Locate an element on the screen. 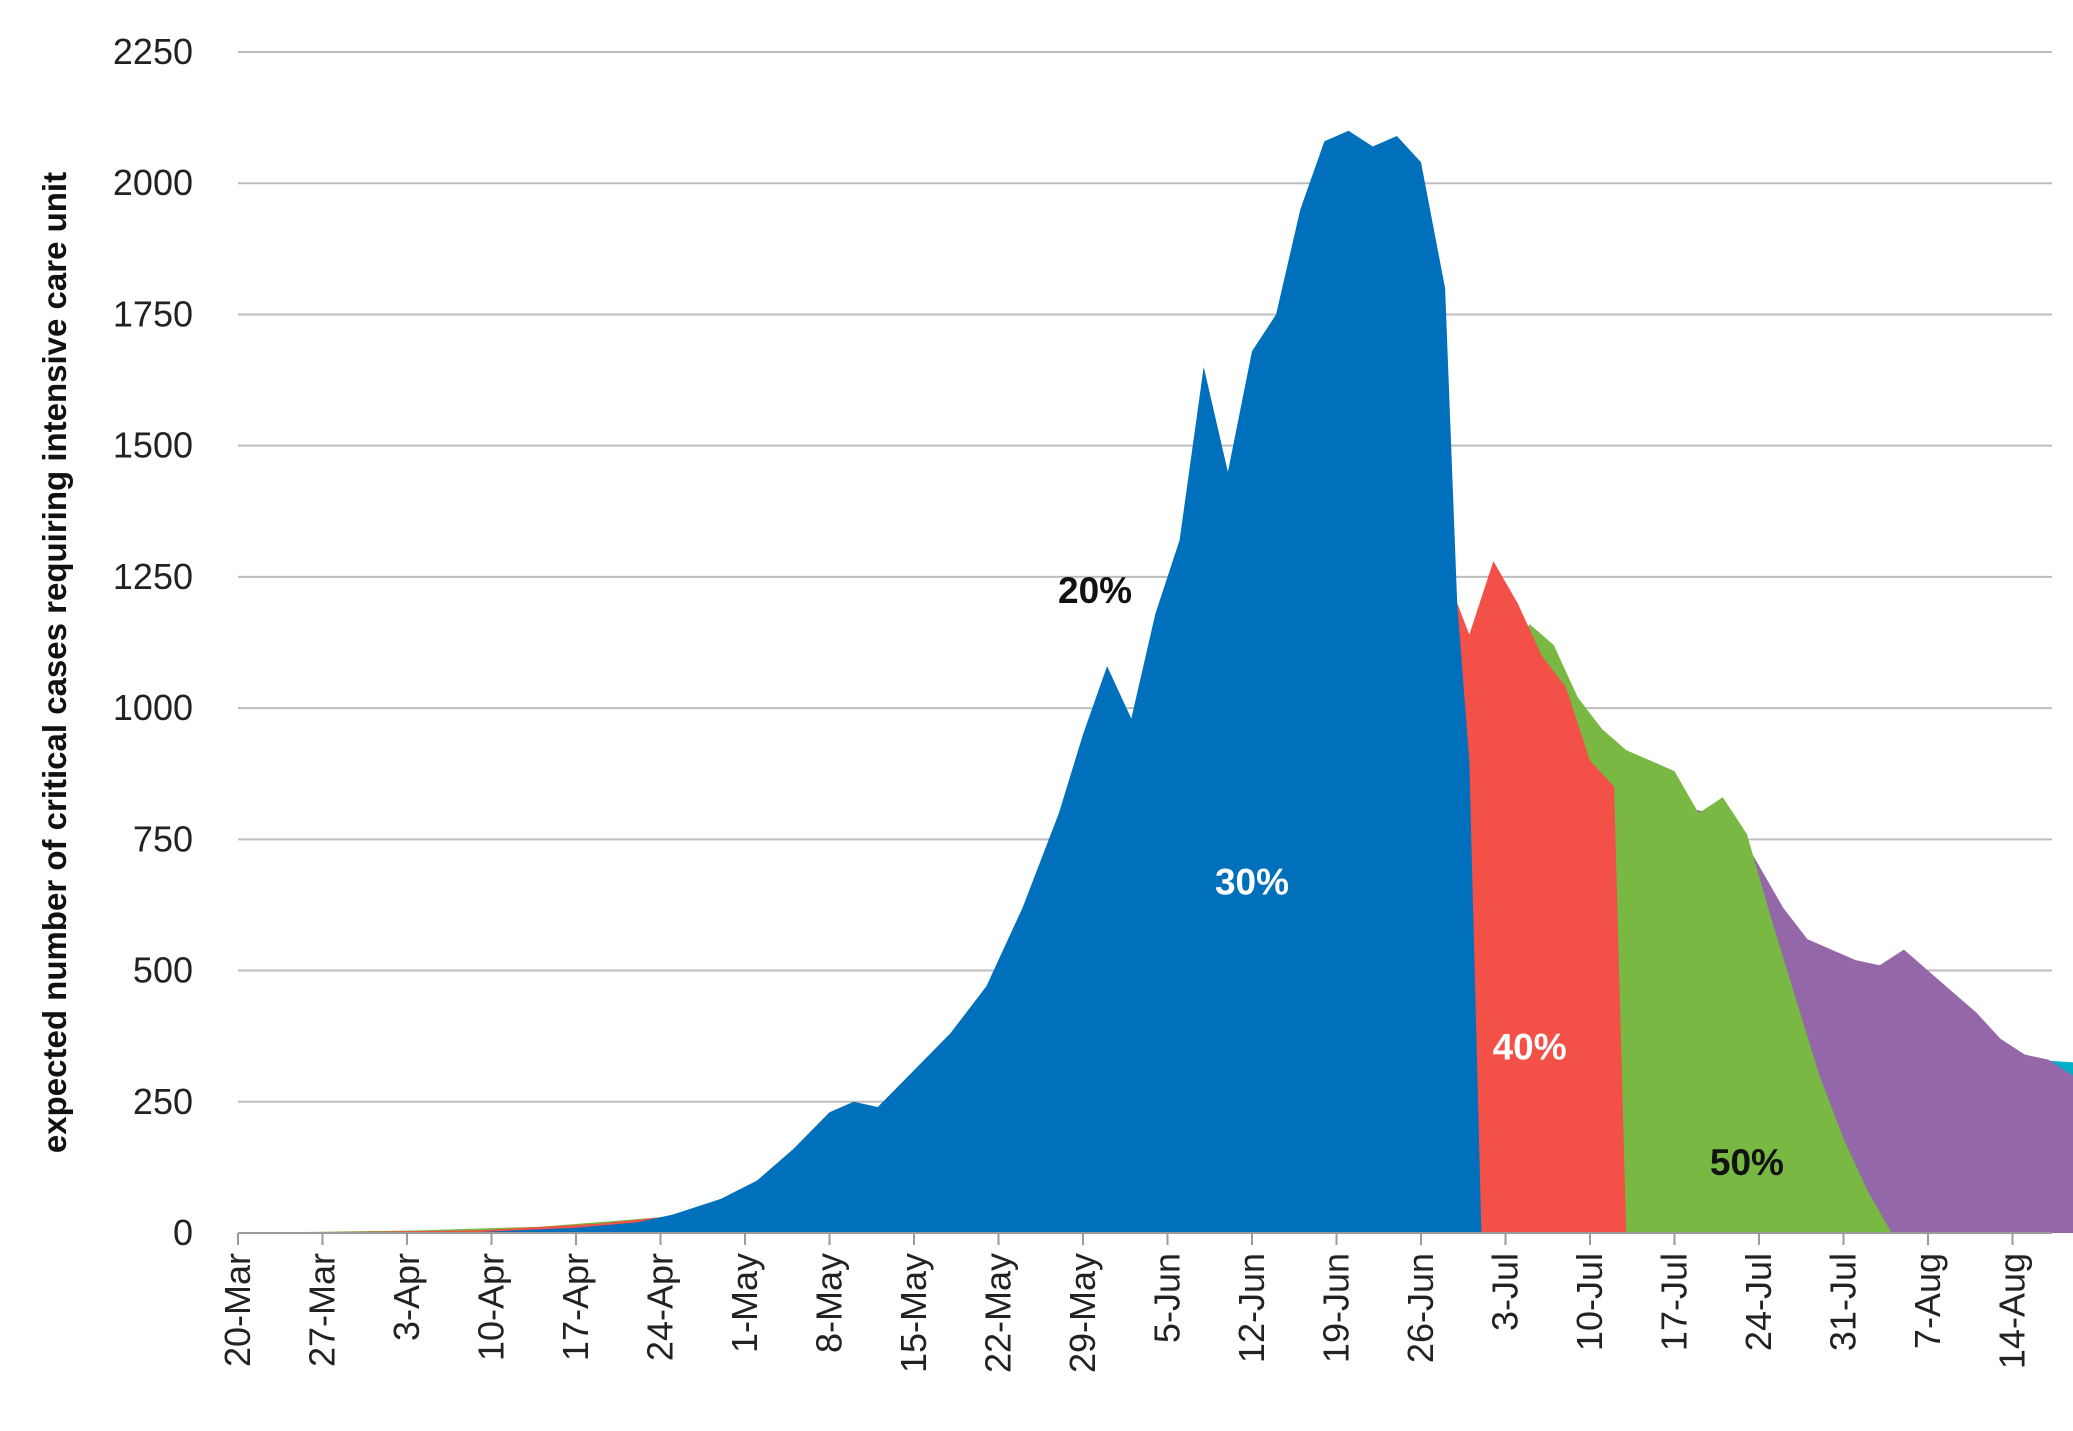 This screenshot has width=2073, height=1431. y-tick-label-250: 250 is located at coordinates (163, 1101).